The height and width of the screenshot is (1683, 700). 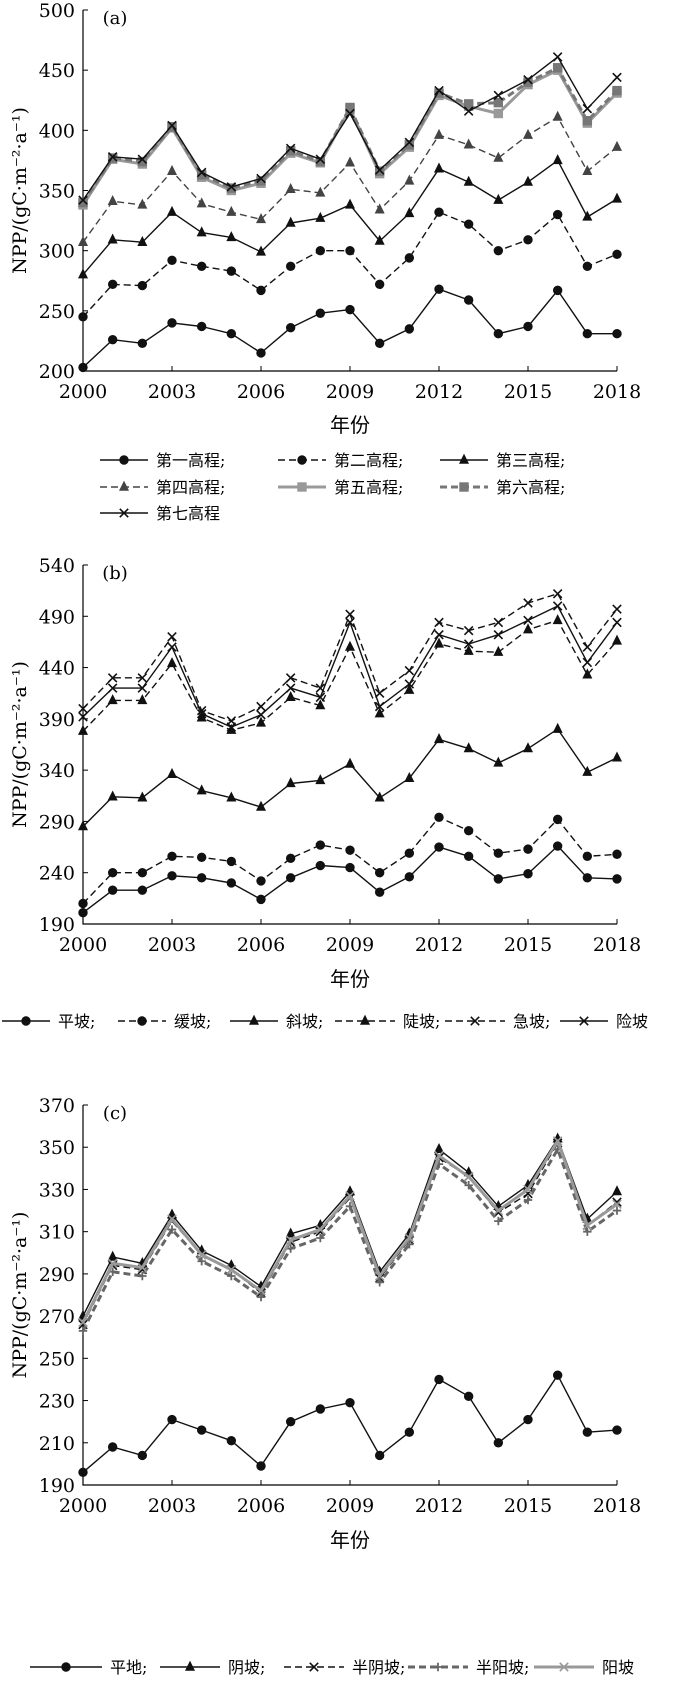 What do you see at coordinates (57, 372) in the screenshot?
I see `y-tick-label: 200` at bounding box center [57, 372].